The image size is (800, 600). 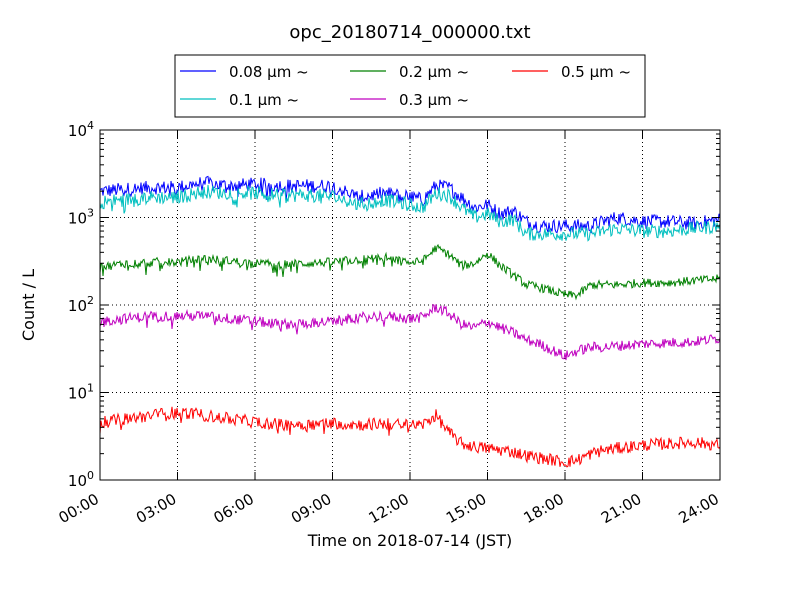 I want to click on legend-label: 0.2 μm ~, so click(x=434, y=72).